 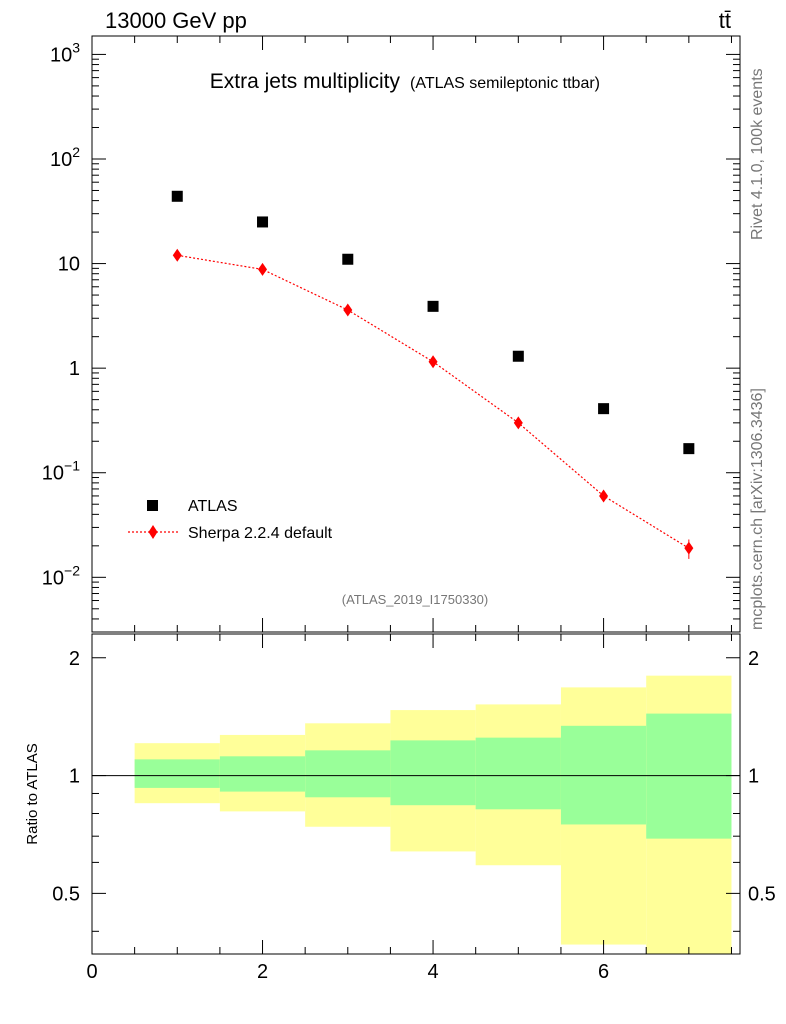 I want to click on xtick-label: 0, so click(x=91, y=972).